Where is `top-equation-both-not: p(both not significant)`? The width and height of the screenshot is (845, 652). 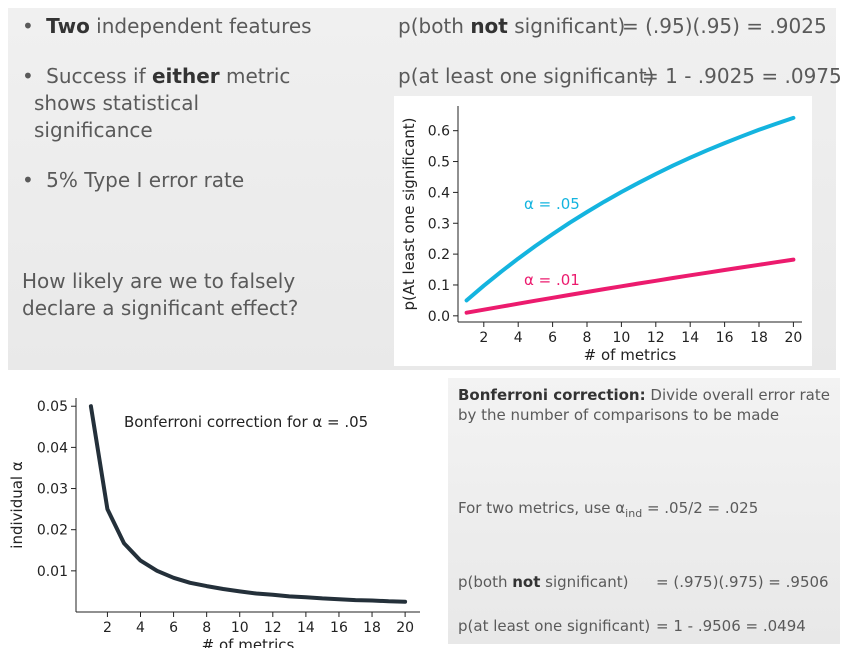
top-equation-both-not: p(both not significant) is located at coordinates (512, 26).